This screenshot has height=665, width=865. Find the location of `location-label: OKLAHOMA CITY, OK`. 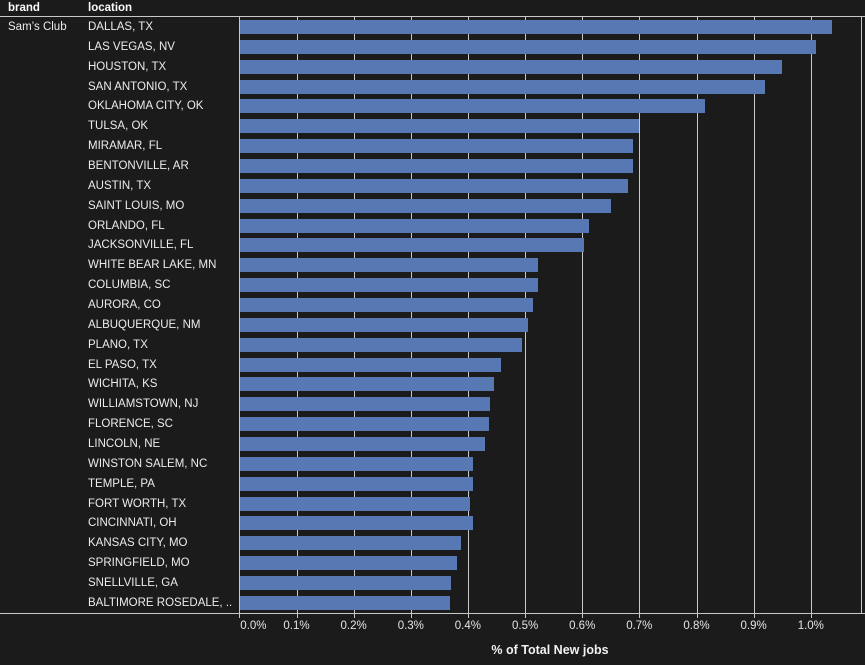

location-label: OKLAHOMA CITY, OK is located at coordinates (146, 106).